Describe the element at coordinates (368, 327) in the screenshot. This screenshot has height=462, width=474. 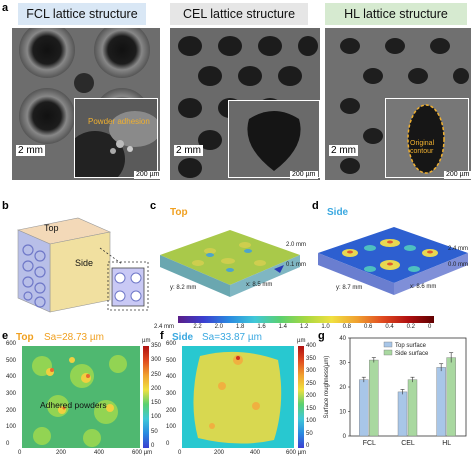
I see `cb-ticks-tick: 0.6` at that location.